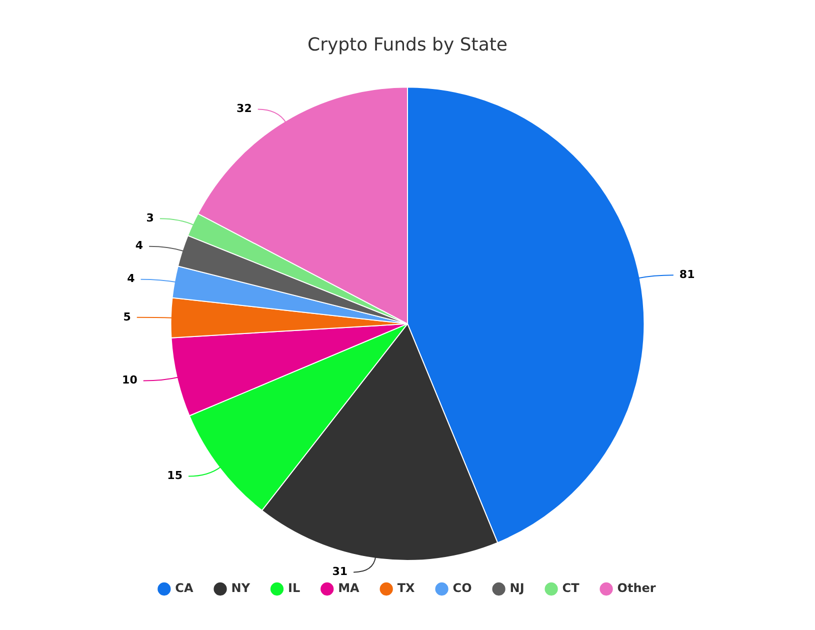  What do you see at coordinates (408, 45) in the screenshot?
I see `chart-title: Crypto Funds by State` at bounding box center [408, 45].